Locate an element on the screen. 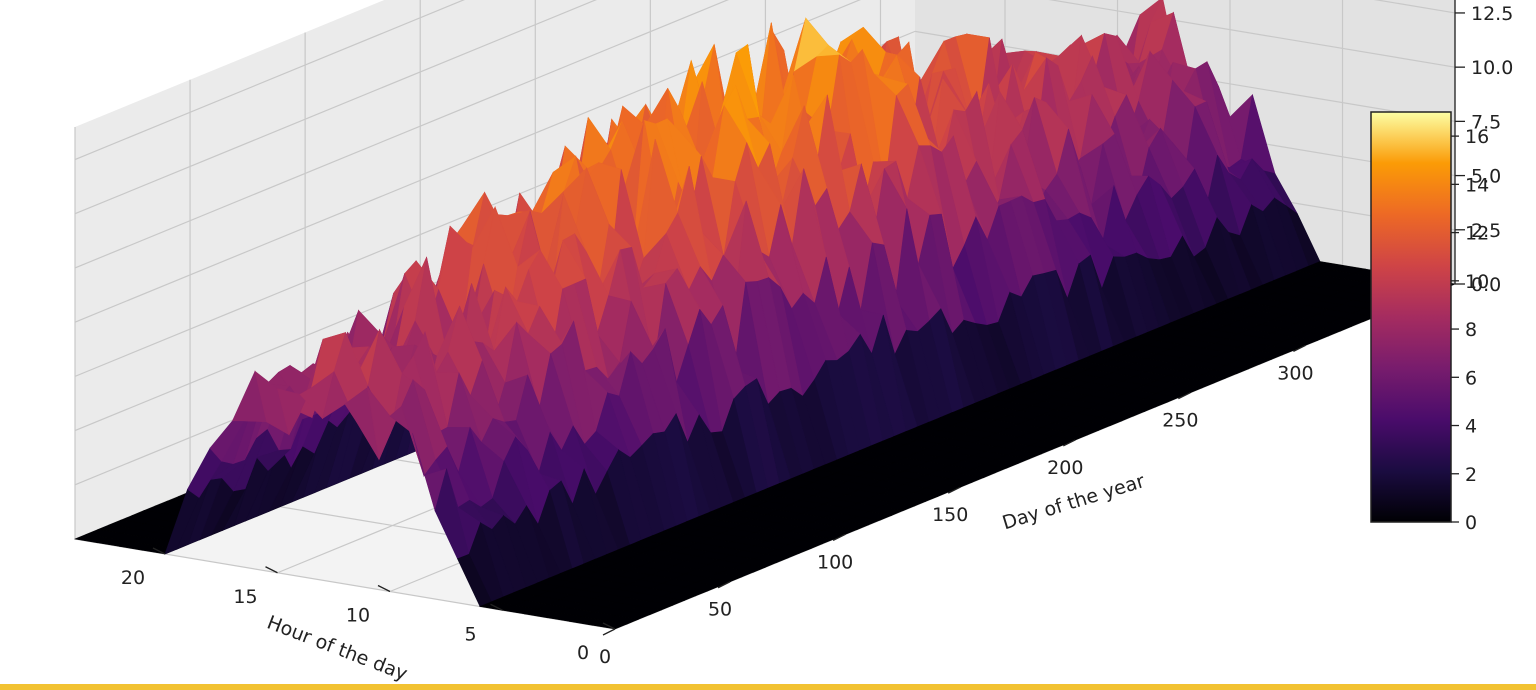  y-tick-label: 20 is located at coordinates (133, 578).